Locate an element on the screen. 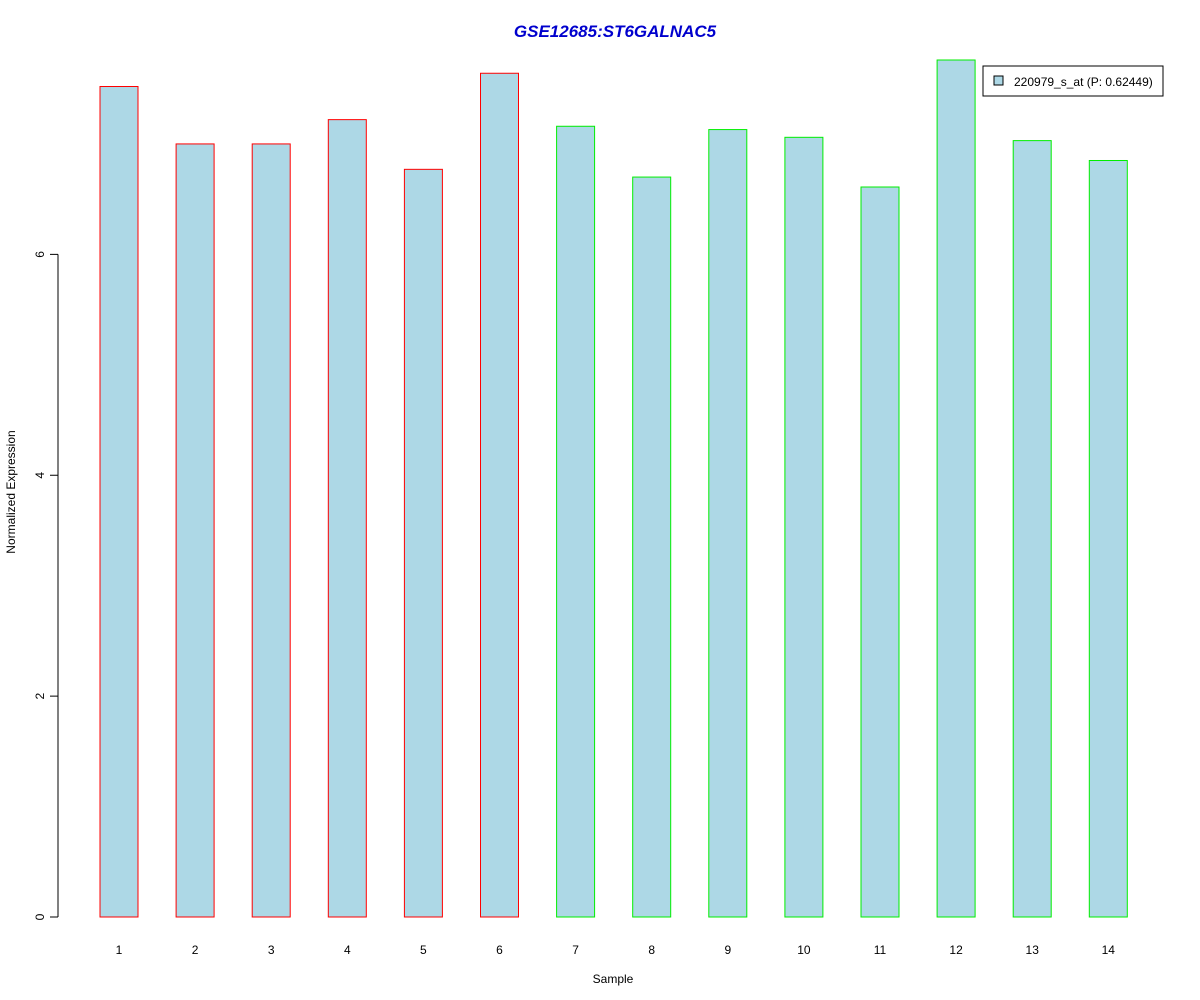 The image size is (1200, 1000). x-tick-label: 7 is located at coordinates (575, 950).